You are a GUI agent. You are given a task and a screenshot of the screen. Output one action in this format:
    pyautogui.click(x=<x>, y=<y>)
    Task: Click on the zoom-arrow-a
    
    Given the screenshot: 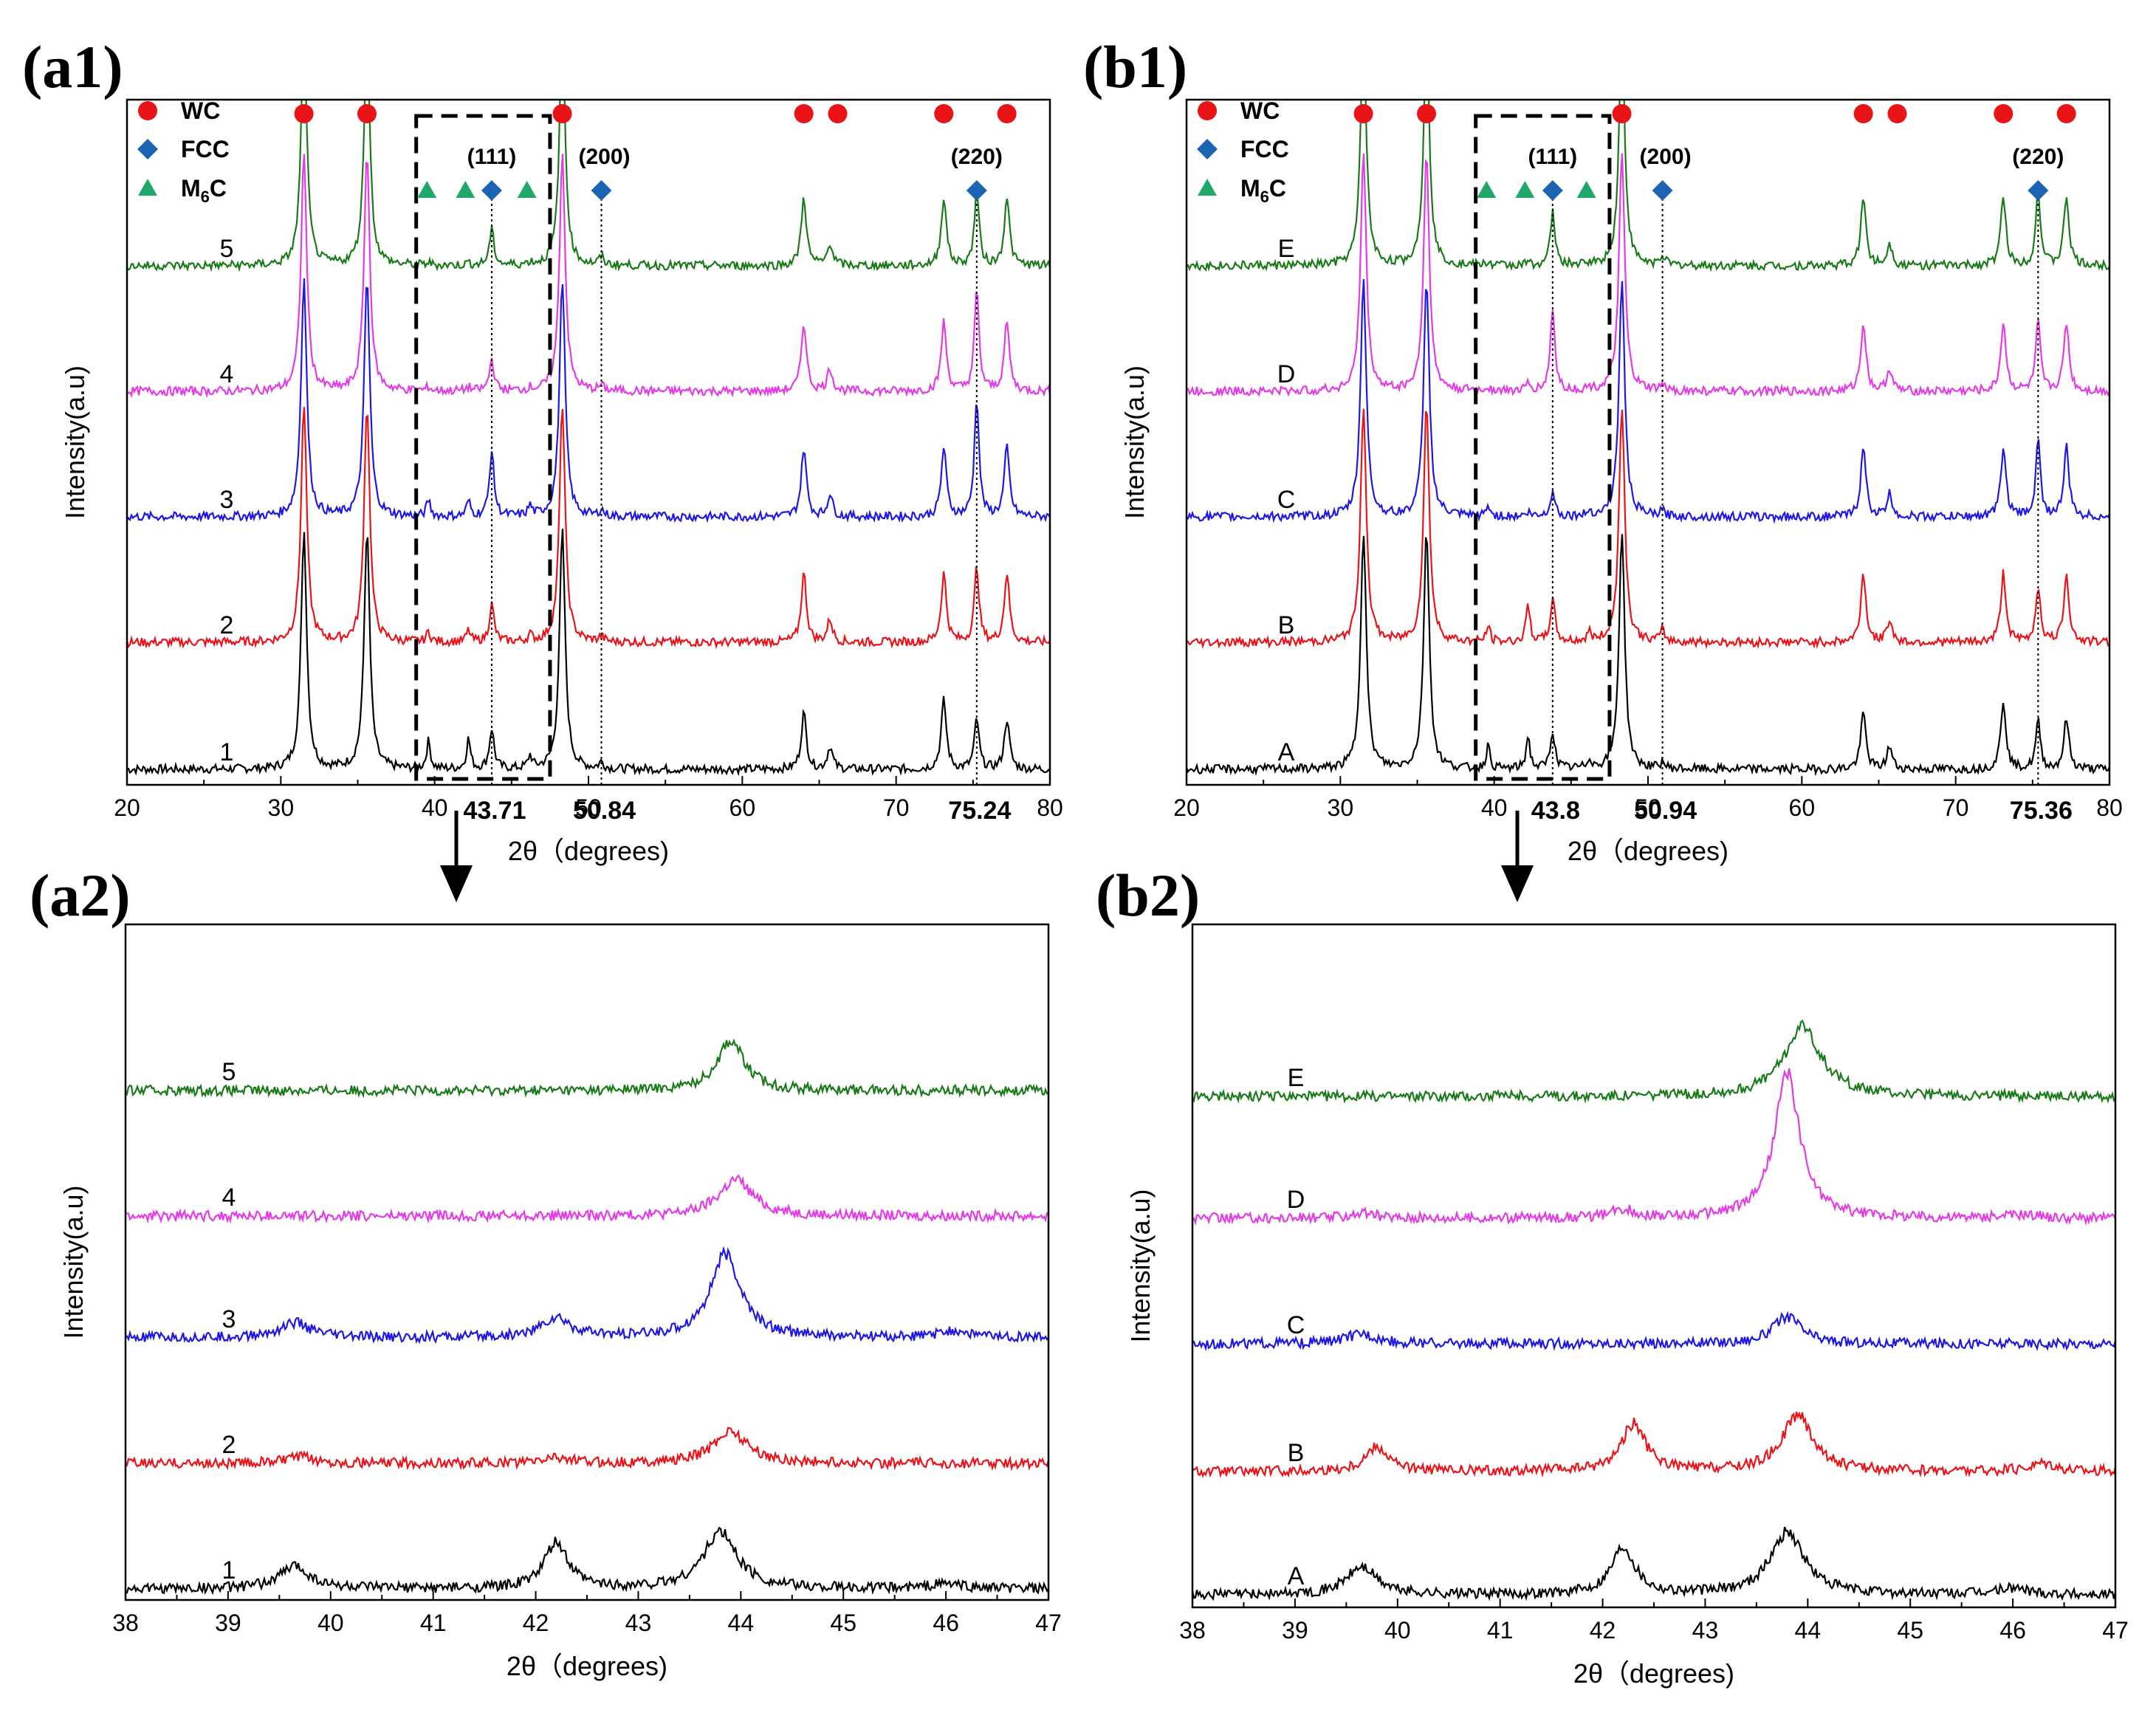 What is the action you would take?
    pyautogui.click(x=457, y=856)
    